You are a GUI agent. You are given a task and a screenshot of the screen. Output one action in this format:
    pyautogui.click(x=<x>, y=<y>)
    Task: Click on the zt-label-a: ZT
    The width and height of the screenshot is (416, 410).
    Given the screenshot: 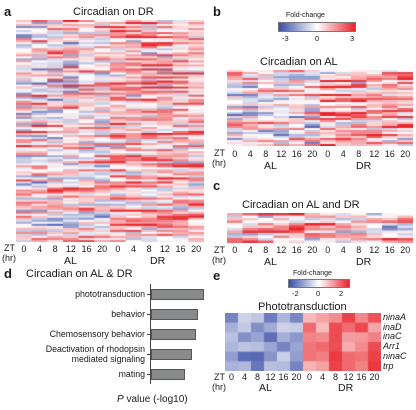 What is the action you would take?
    pyautogui.click(x=9, y=248)
    